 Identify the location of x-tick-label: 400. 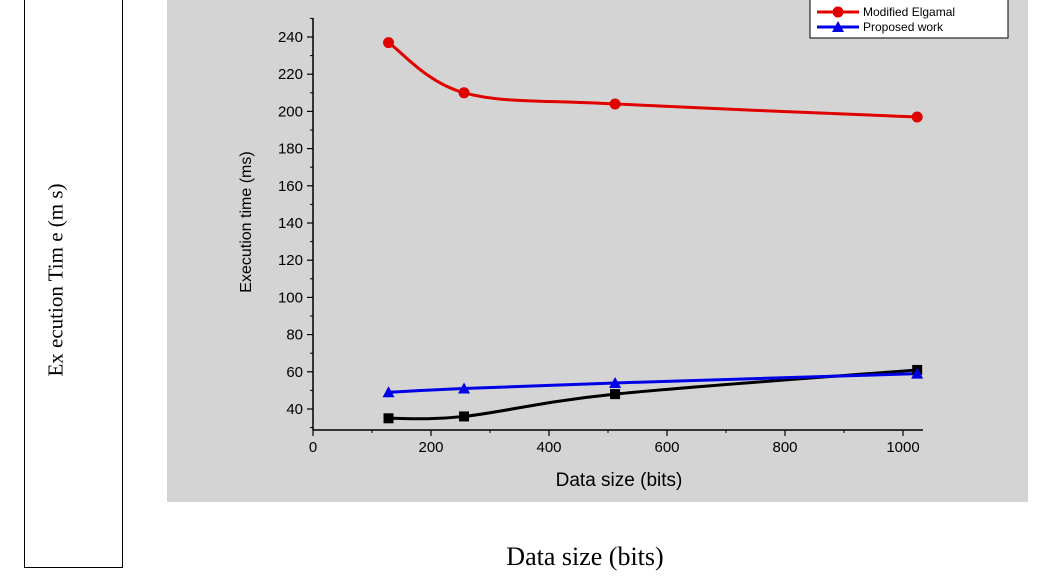
(548, 447).